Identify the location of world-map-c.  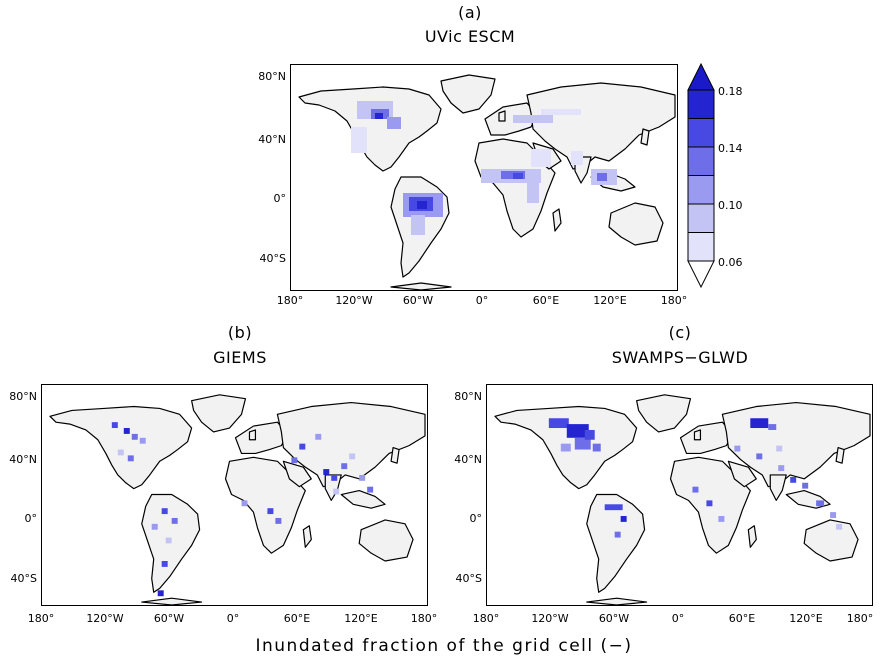
(679, 495).